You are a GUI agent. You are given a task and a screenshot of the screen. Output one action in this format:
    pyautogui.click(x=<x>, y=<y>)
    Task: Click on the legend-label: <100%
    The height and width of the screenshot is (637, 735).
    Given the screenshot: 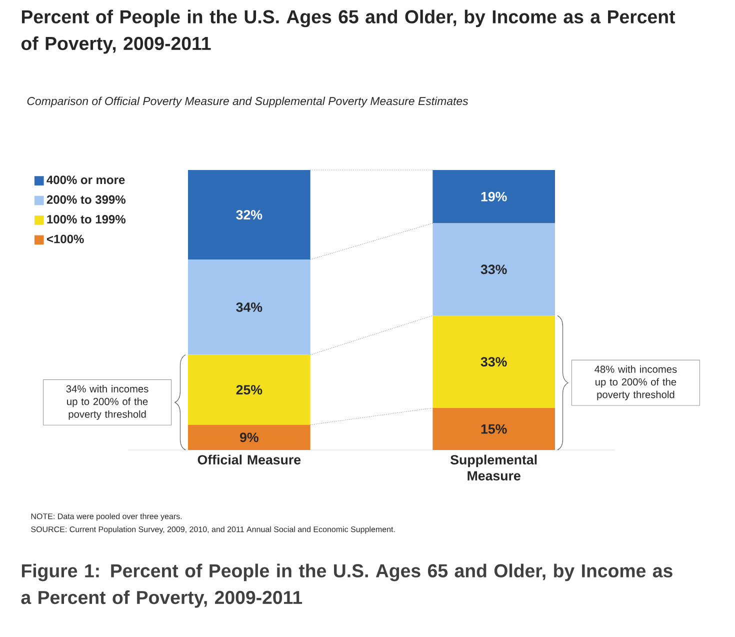 What is the action you would take?
    pyautogui.click(x=65, y=239)
    